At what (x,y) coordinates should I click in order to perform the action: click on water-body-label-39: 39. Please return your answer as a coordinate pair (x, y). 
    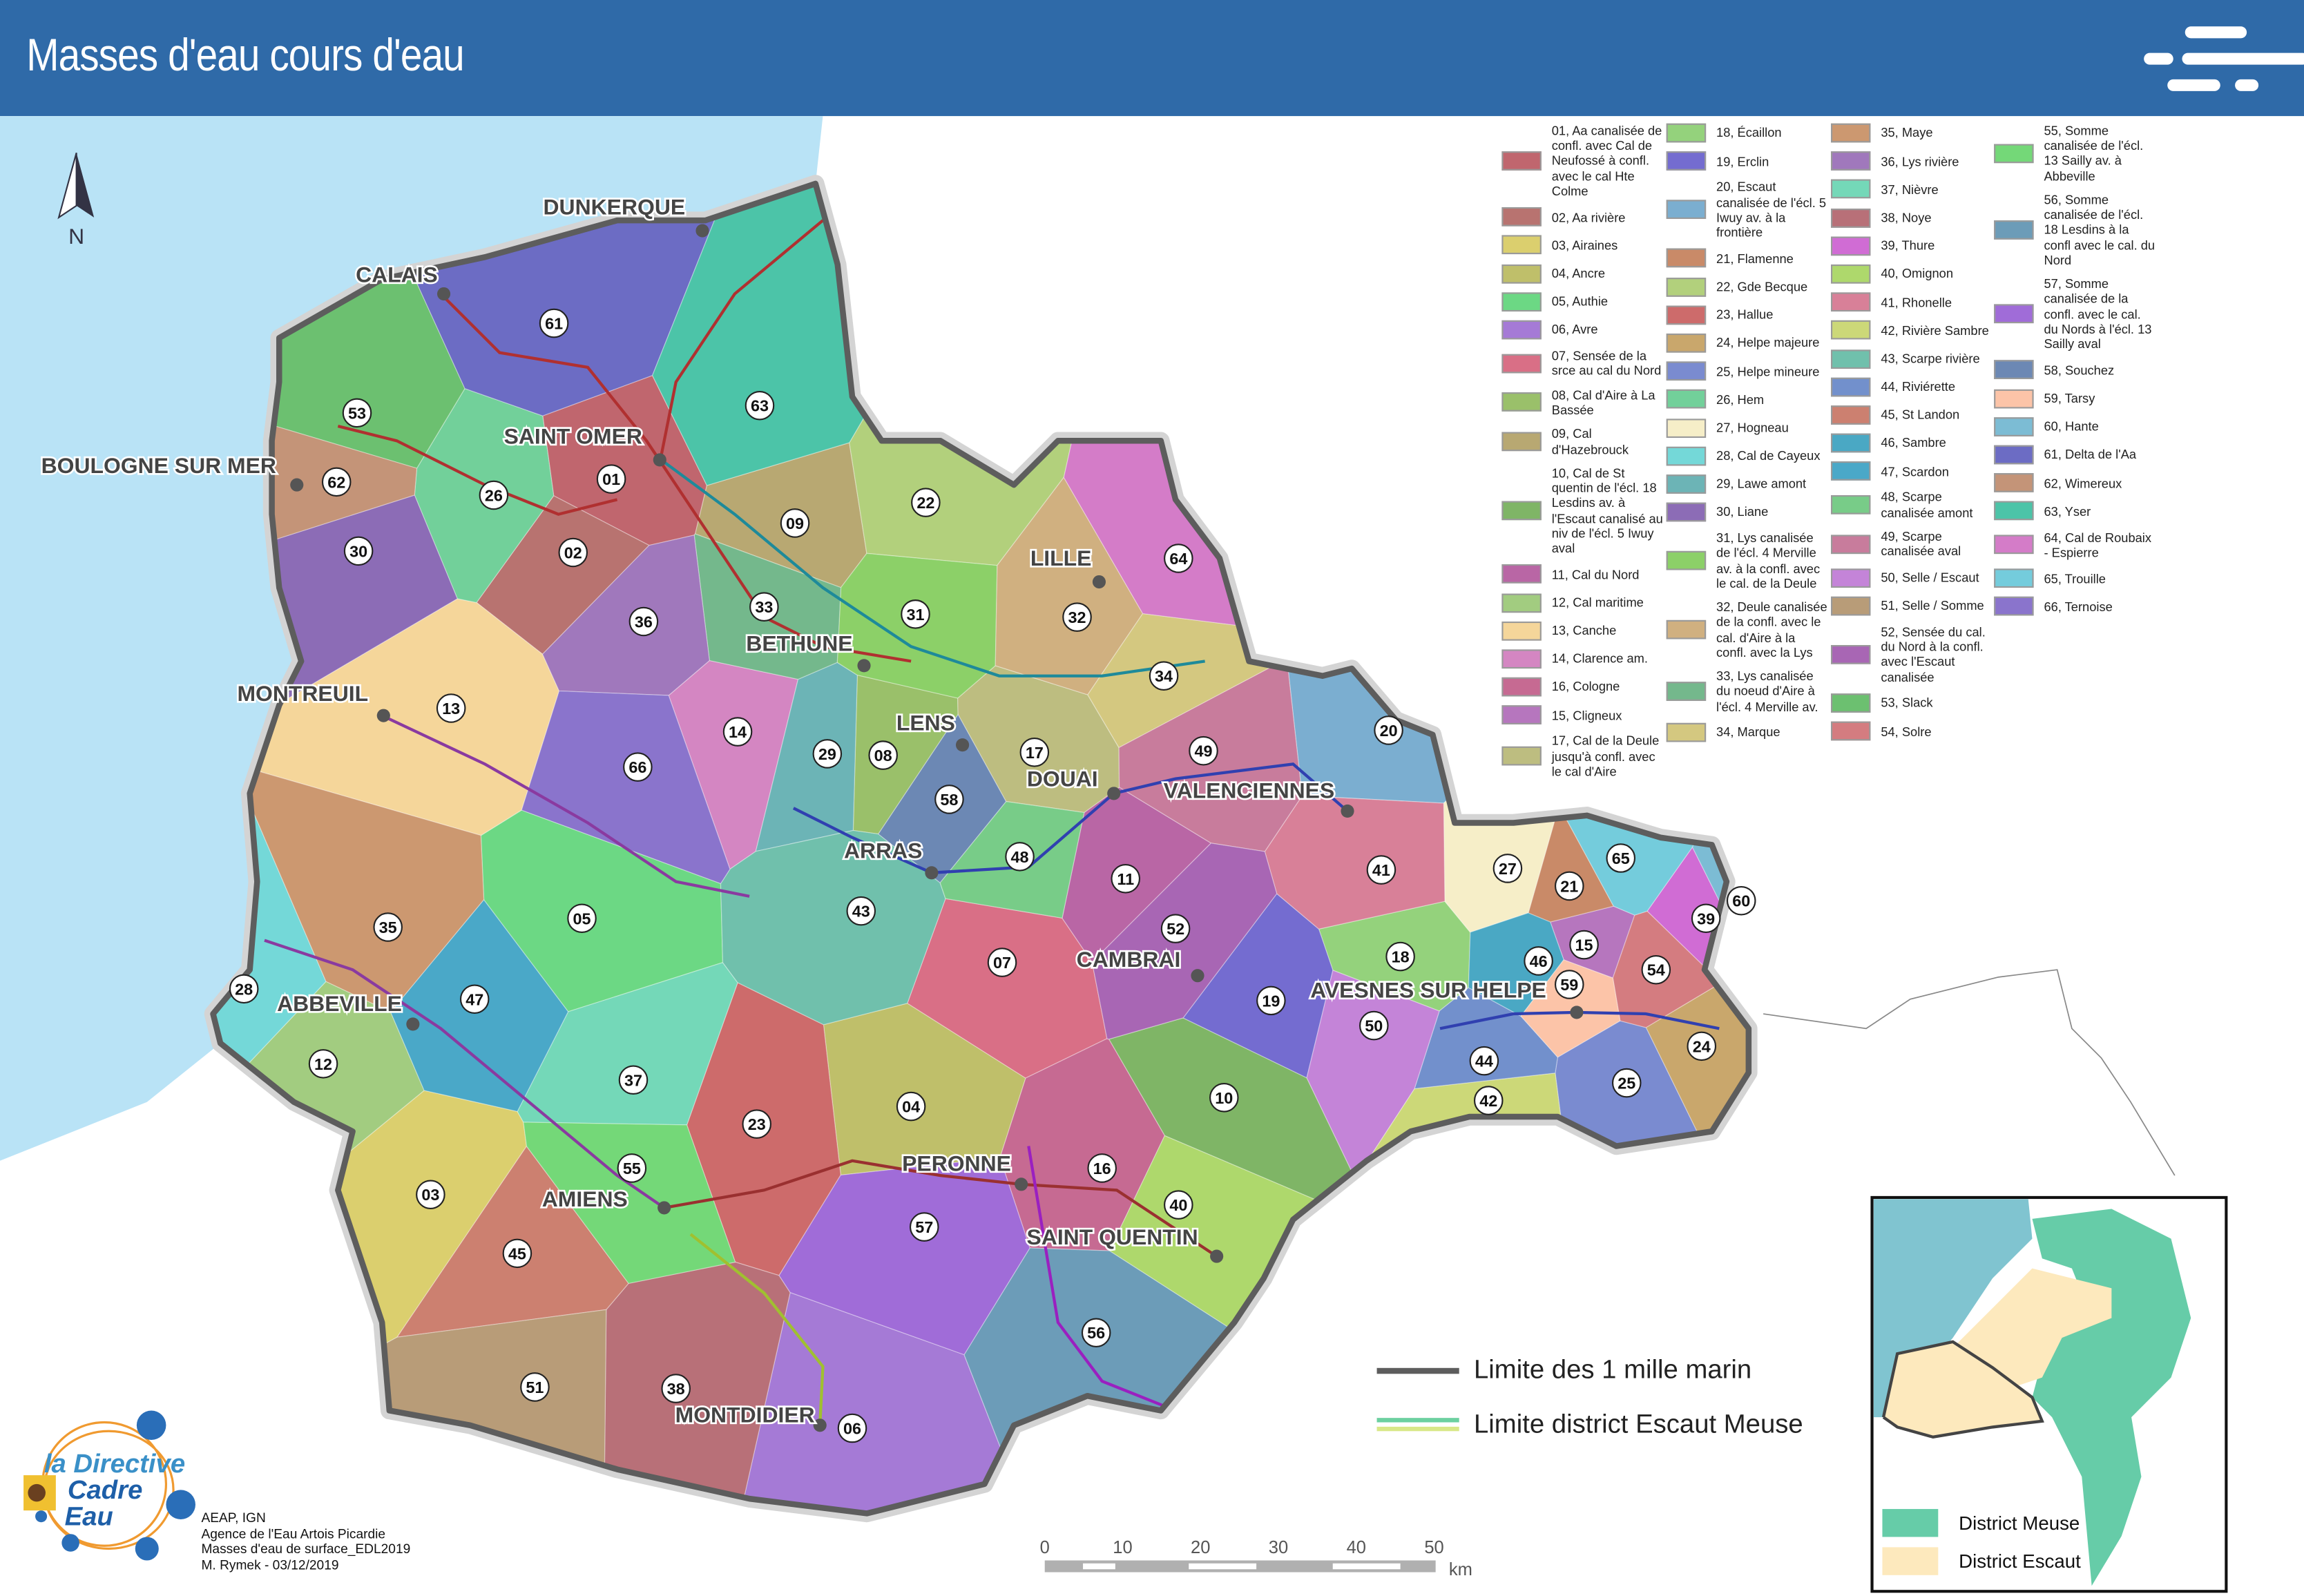
    Looking at the image, I should click on (1706, 918).